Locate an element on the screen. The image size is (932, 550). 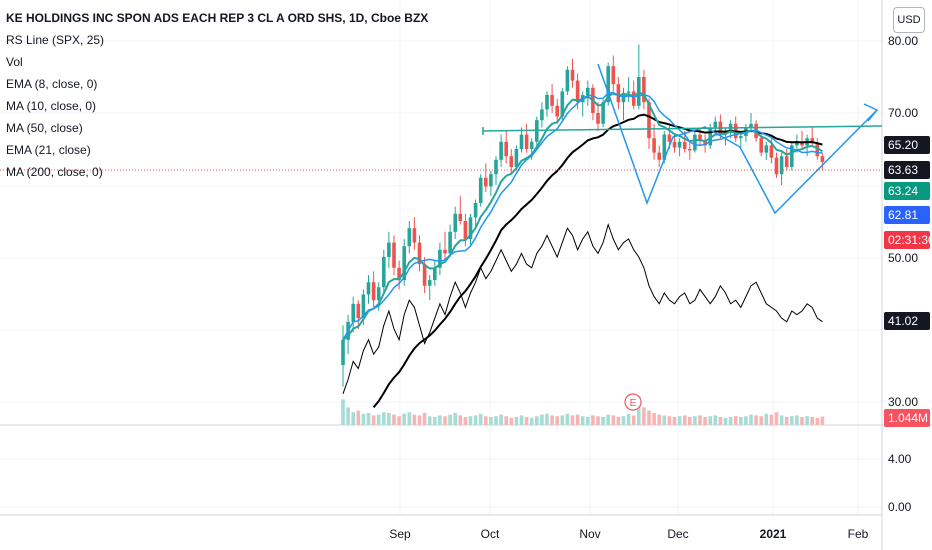
legend-ema-8: EMA (8, close, 0) is located at coordinates (52, 84).